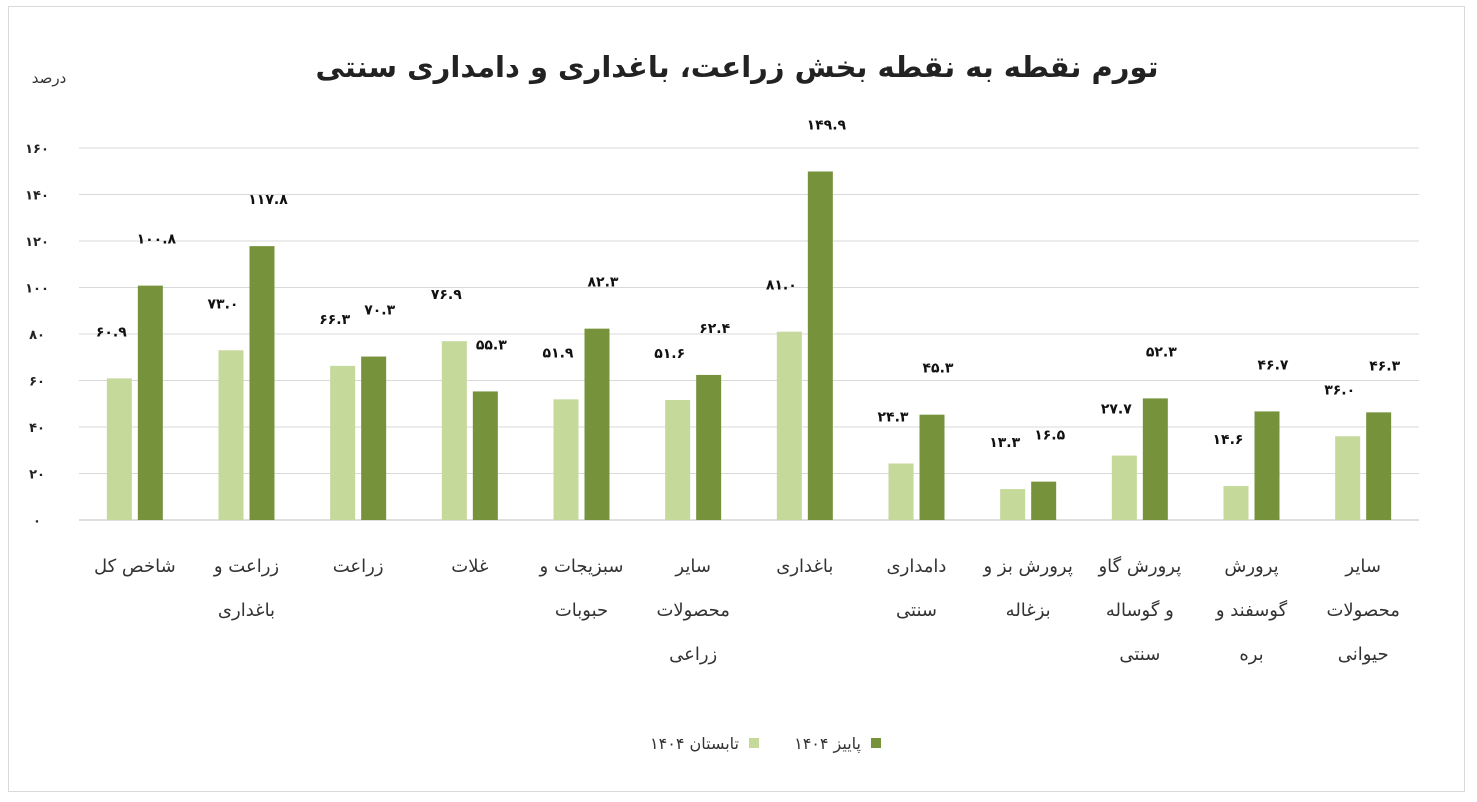 The image size is (1477, 802). Describe the element at coordinates (765, 744) in the screenshot. I see `legend: پاییز ۱۴۰۴ تابستان ۱۴۰۴` at that location.